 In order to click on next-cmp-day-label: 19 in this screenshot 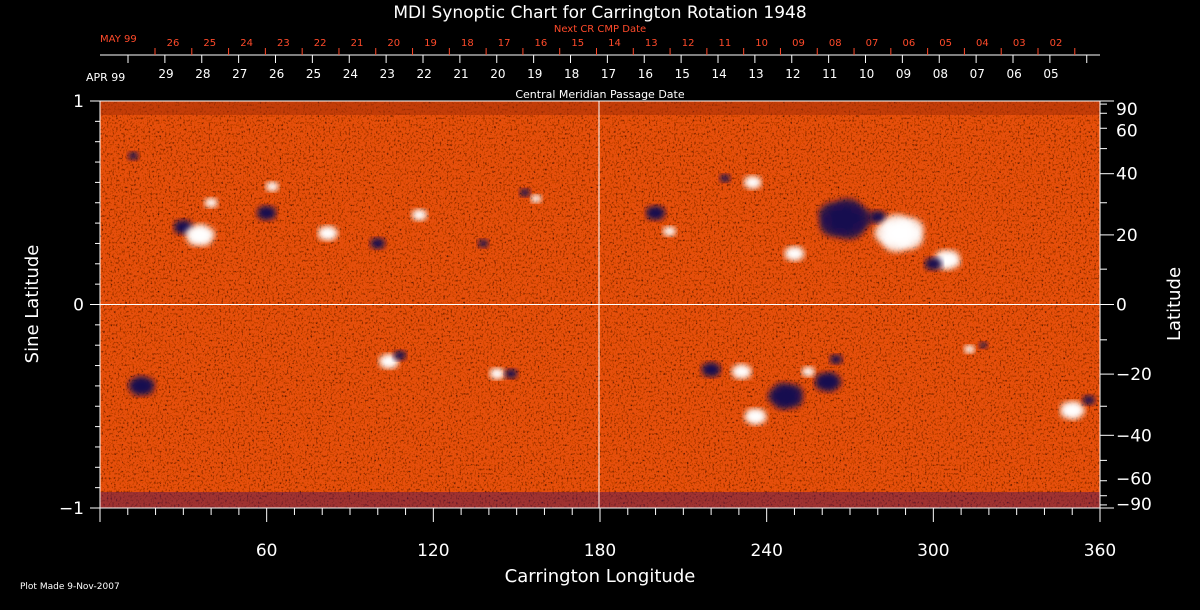, I will do `click(430, 43)`.